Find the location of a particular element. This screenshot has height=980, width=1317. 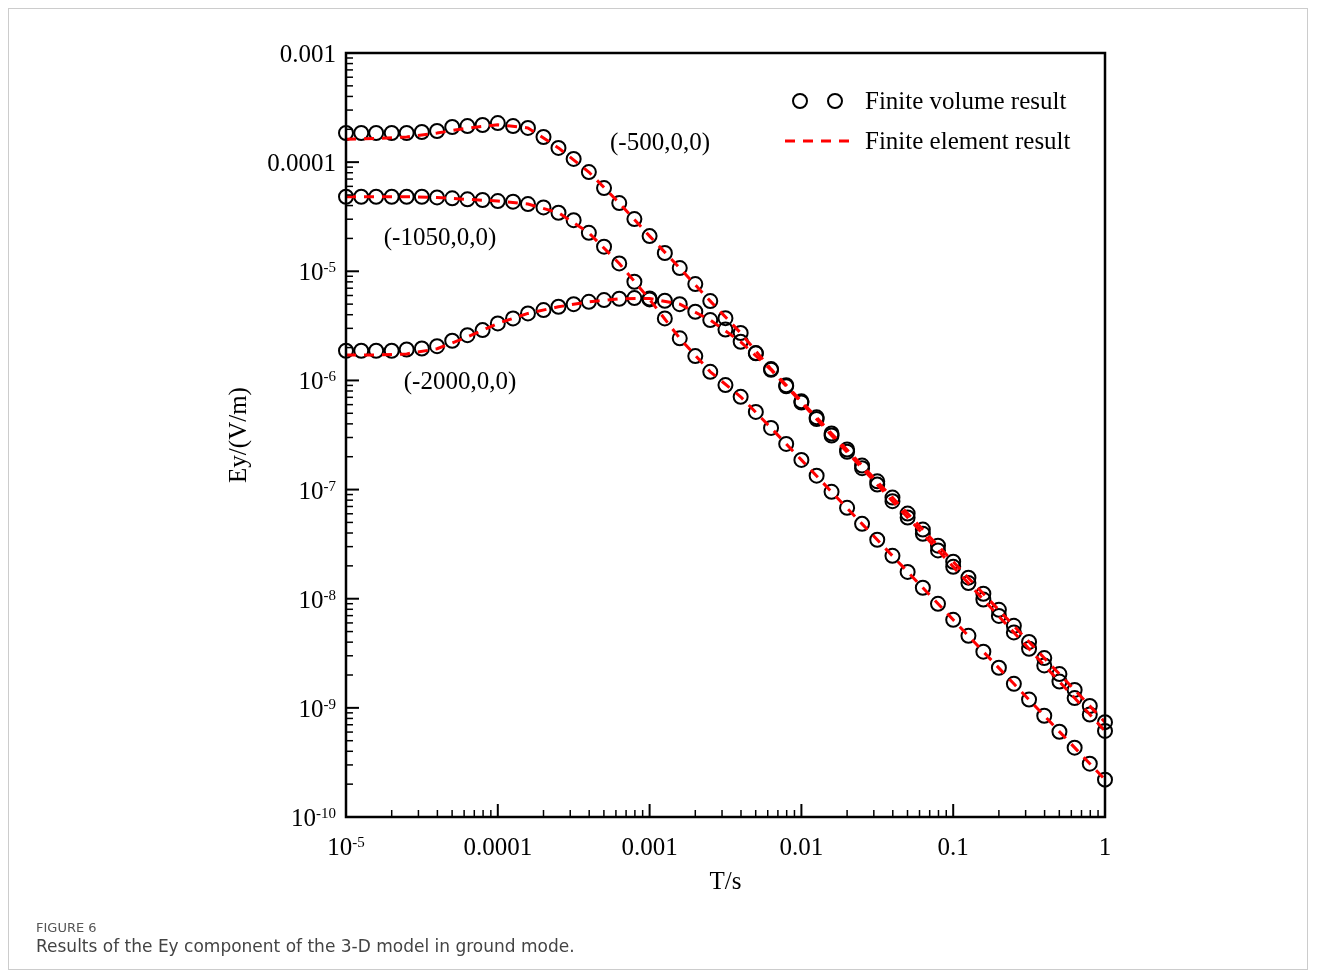

x-tick-label: 0.001 is located at coordinates (649, 846).